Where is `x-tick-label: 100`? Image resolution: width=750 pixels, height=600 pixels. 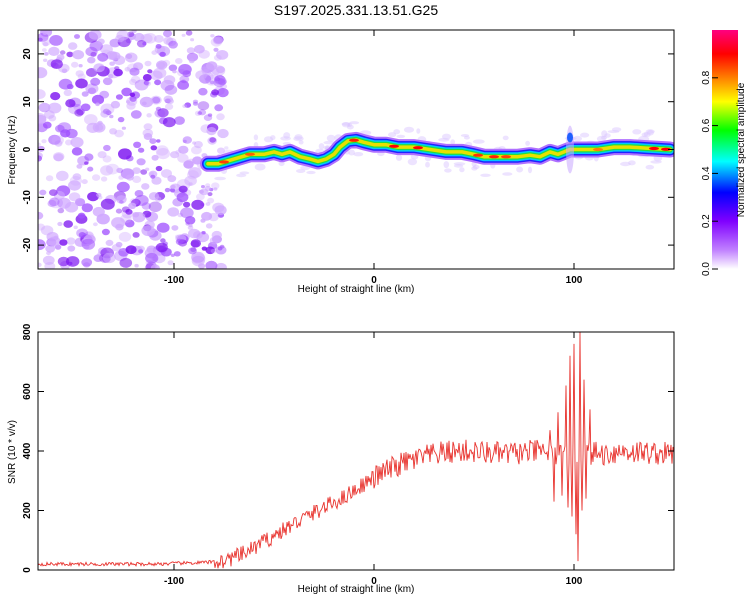
x-tick-label: 100 is located at coordinates (574, 280).